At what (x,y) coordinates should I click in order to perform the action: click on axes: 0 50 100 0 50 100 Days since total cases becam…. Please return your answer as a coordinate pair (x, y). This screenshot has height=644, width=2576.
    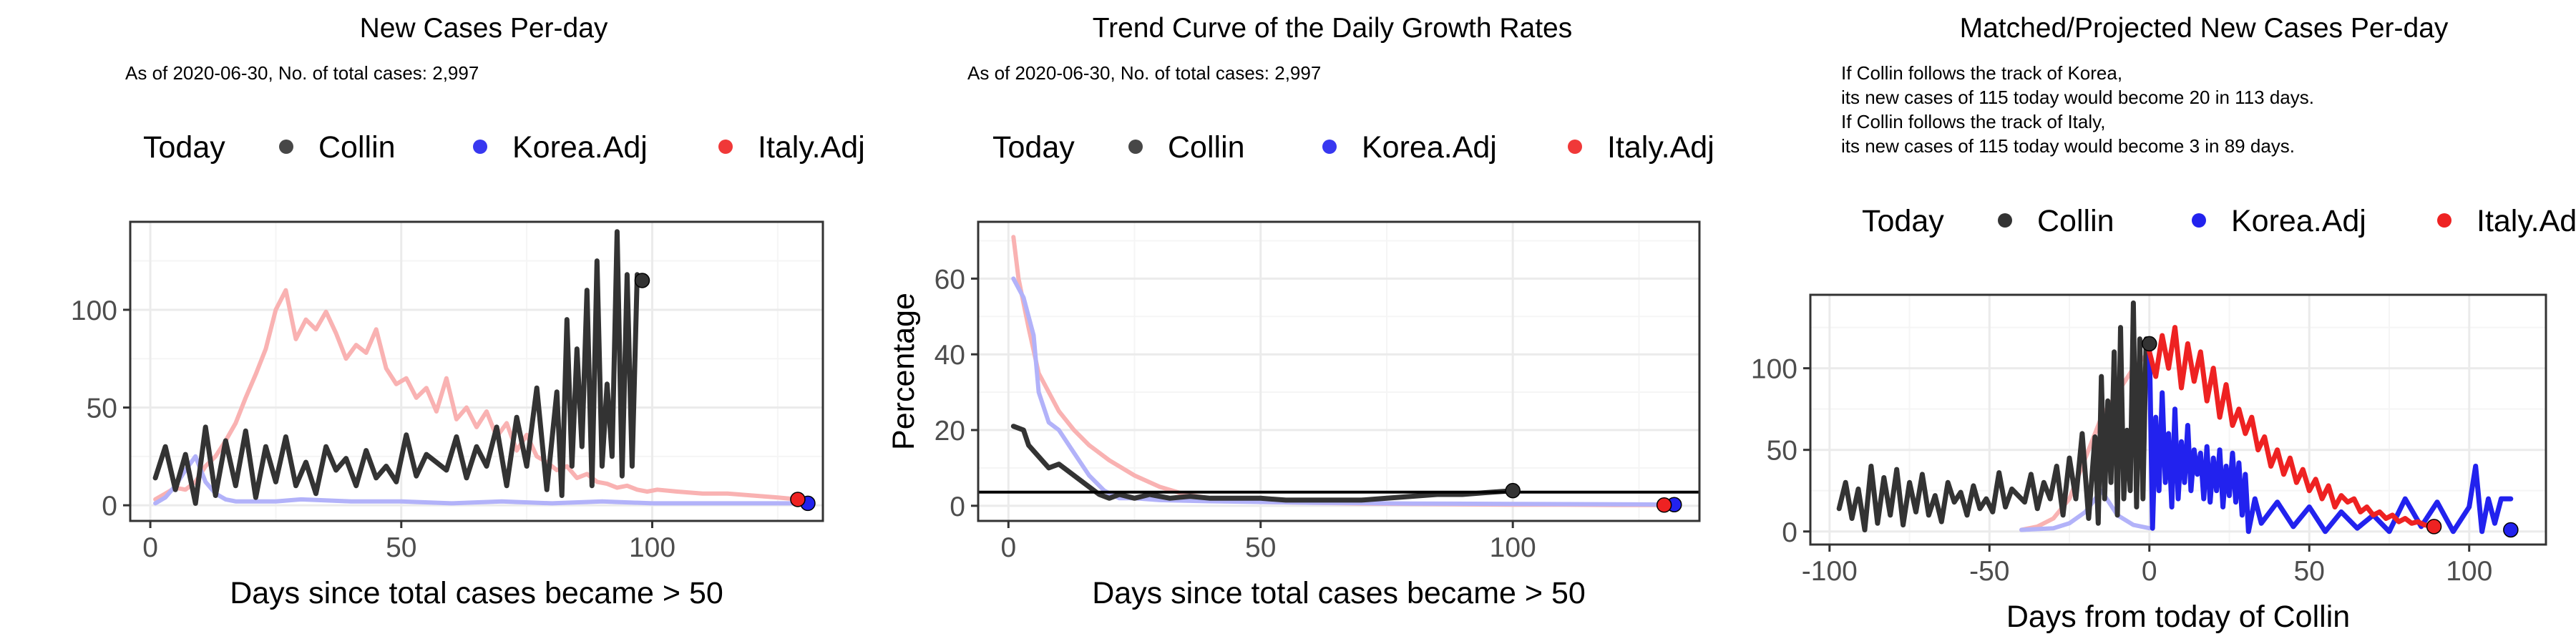
    Looking at the image, I should click on (397, 453).